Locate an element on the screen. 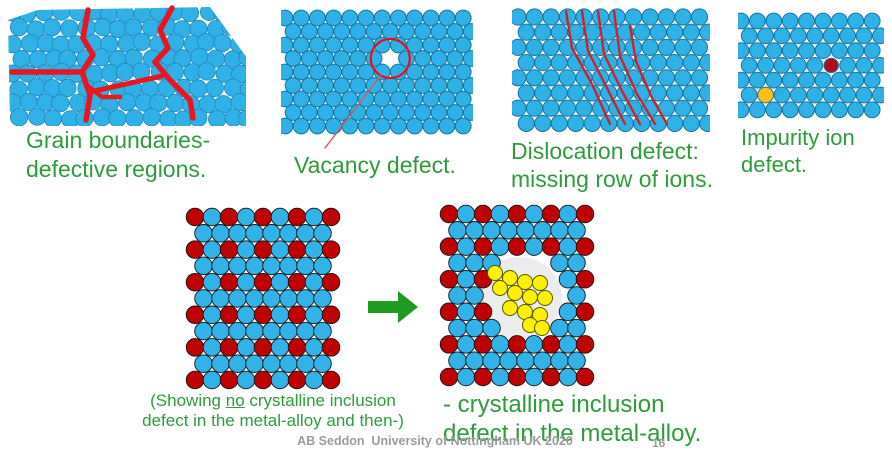 The width and height of the screenshot is (892, 452). alloy-before-diagram is located at coordinates (263, 298).